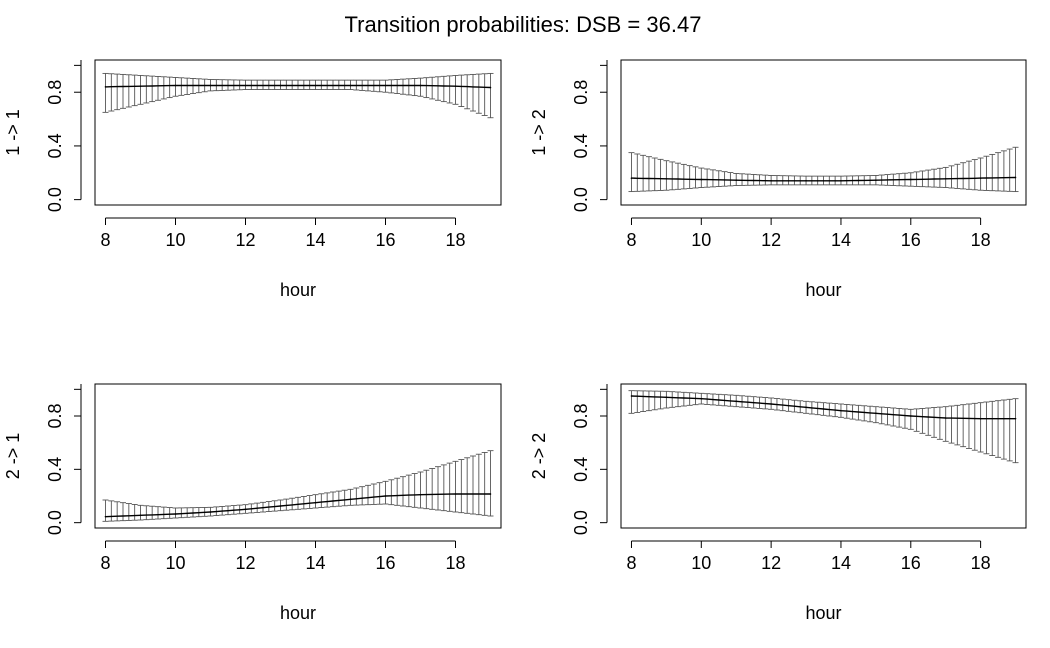  Describe the element at coordinates (539, 456) in the screenshot. I see `y-axis-label: 2 -> 2` at that location.